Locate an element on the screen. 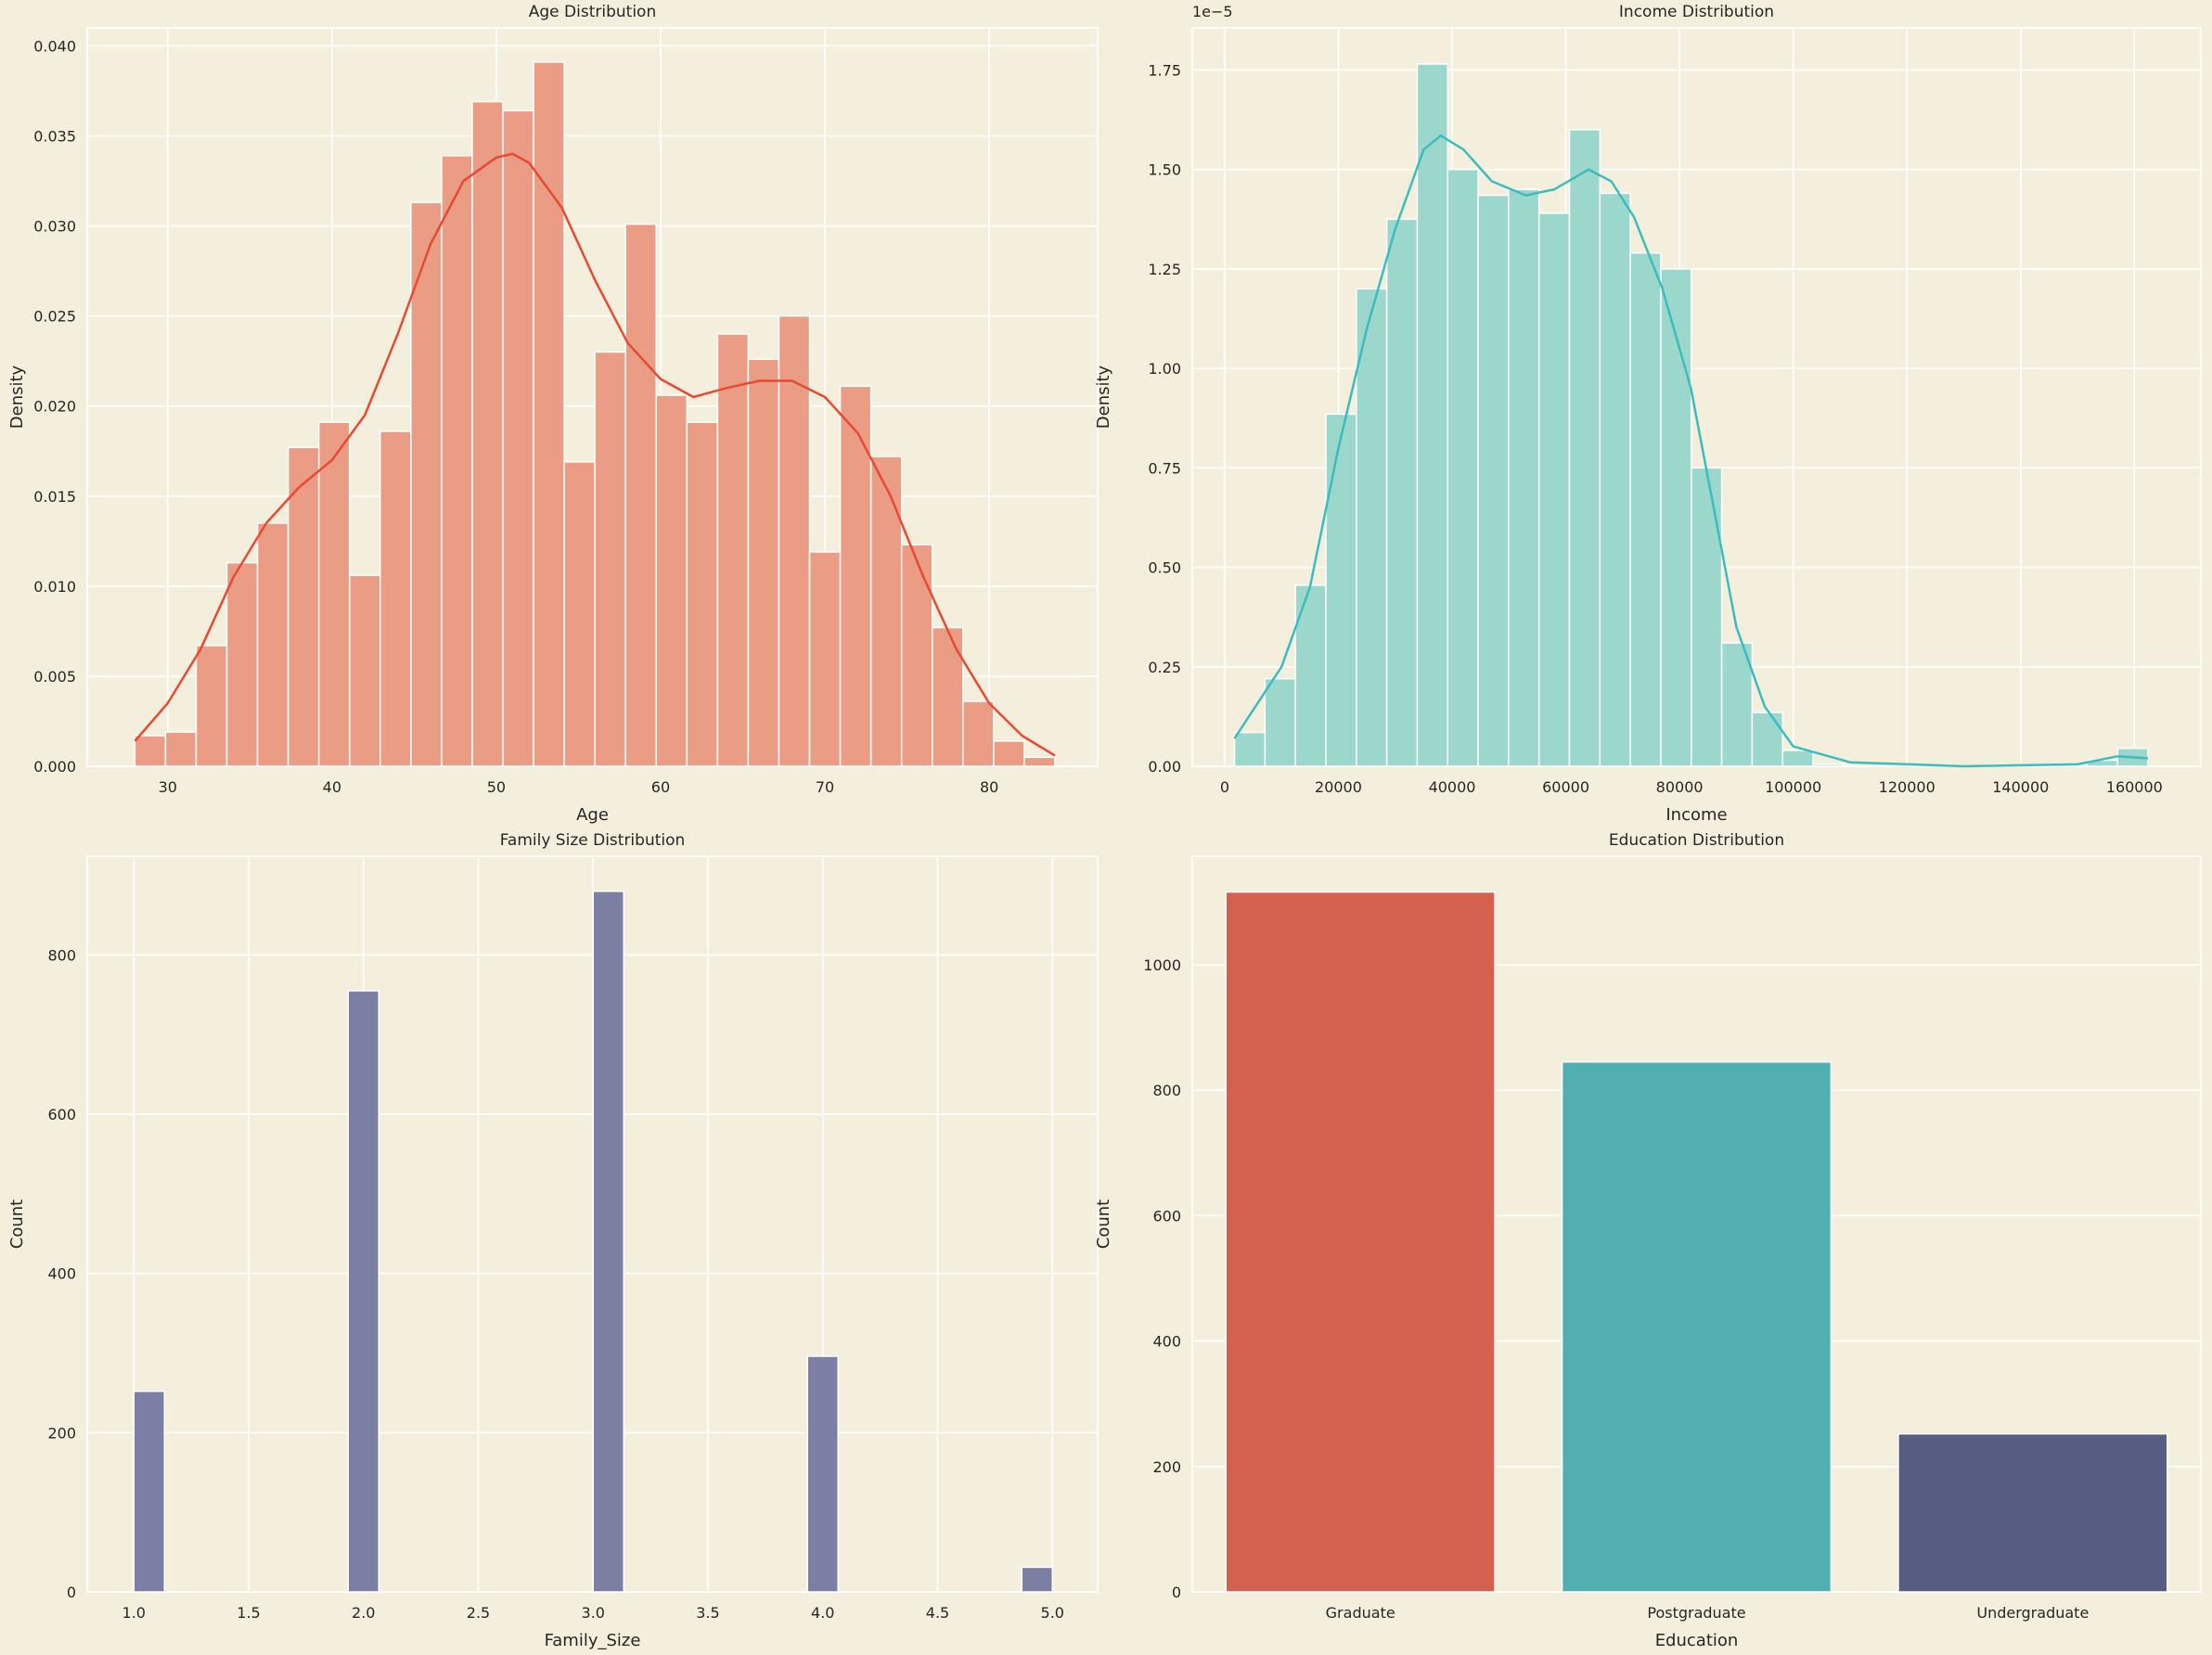 Image resolution: width=2212 pixels, height=1655 pixels. chart-title: Education Distribution is located at coordinates (1696, 840).